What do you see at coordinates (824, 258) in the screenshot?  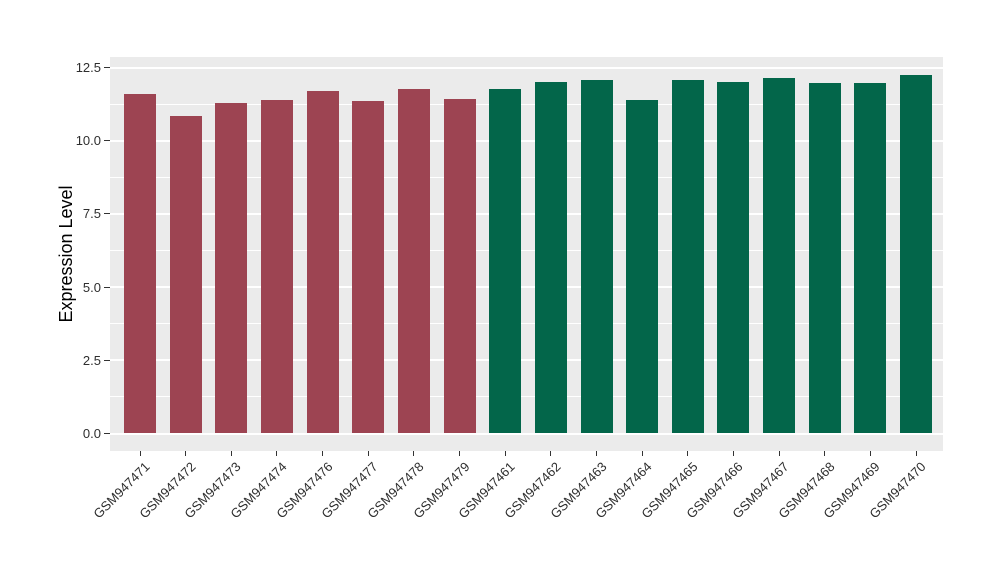 I see `bar-GSM947468` at bounding box center [824, 258].